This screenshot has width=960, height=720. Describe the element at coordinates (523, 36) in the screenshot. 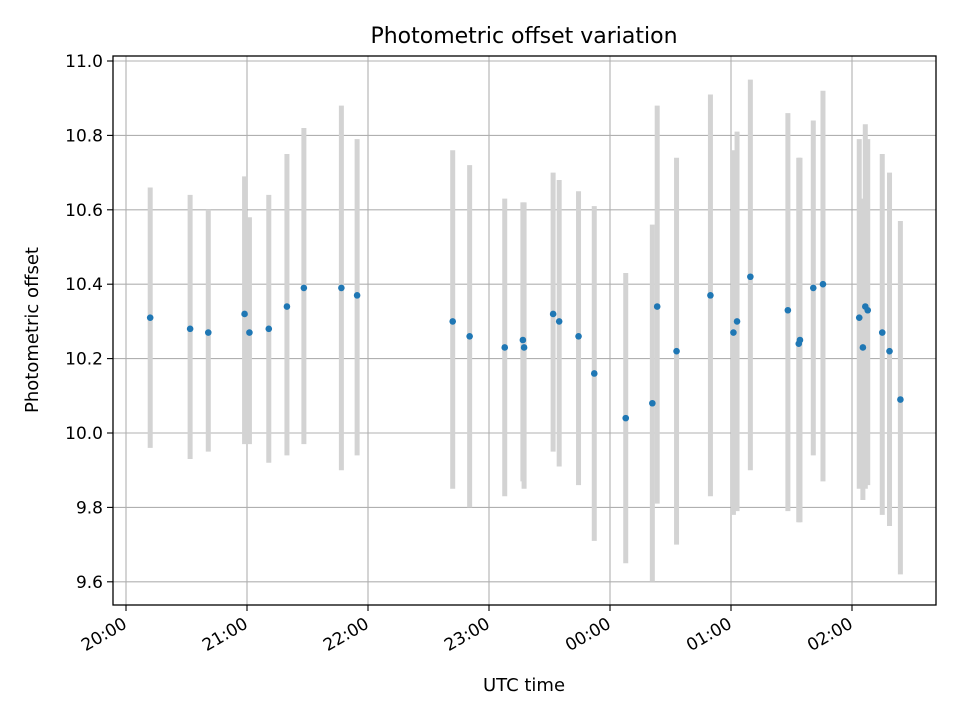

I see `chart-title: Photometric offset variation` at that location.